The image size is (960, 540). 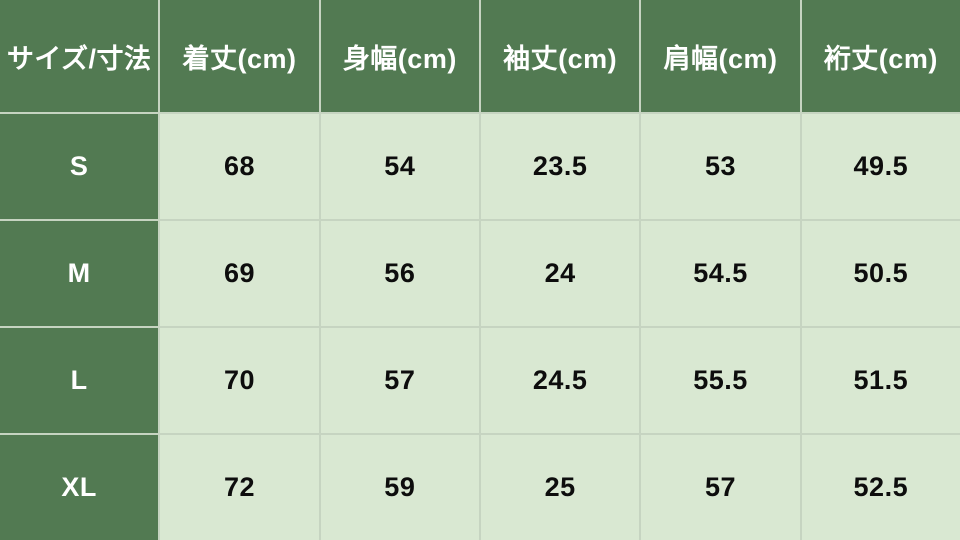 What do you see at coordinates (880, 273) in the screenshot?
I see `cell-m-yuki-length: 50.5` at bounding box center [880, 273].